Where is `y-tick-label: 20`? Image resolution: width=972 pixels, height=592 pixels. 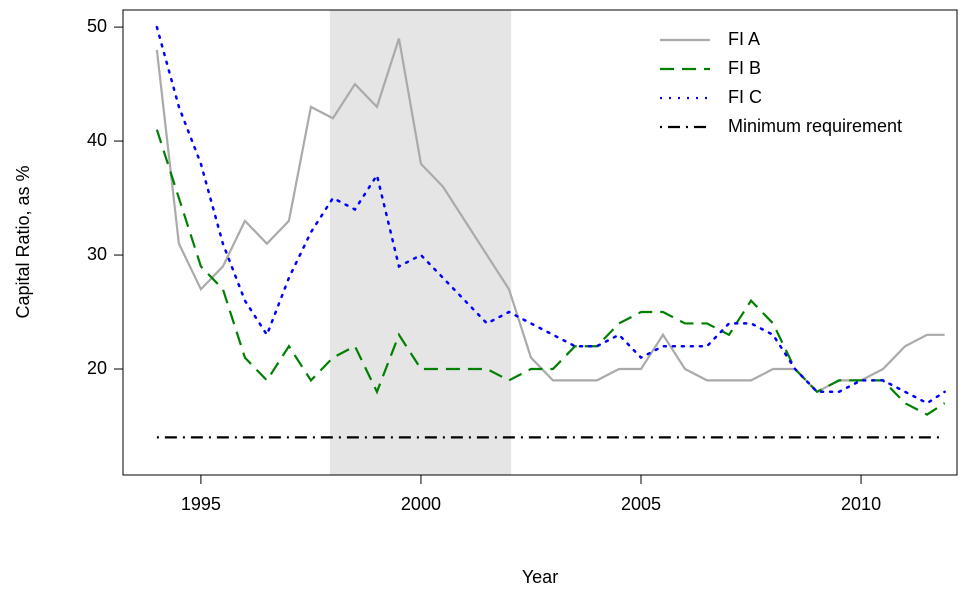 y-tick-label: 20 is located at coordinates (97, 368).